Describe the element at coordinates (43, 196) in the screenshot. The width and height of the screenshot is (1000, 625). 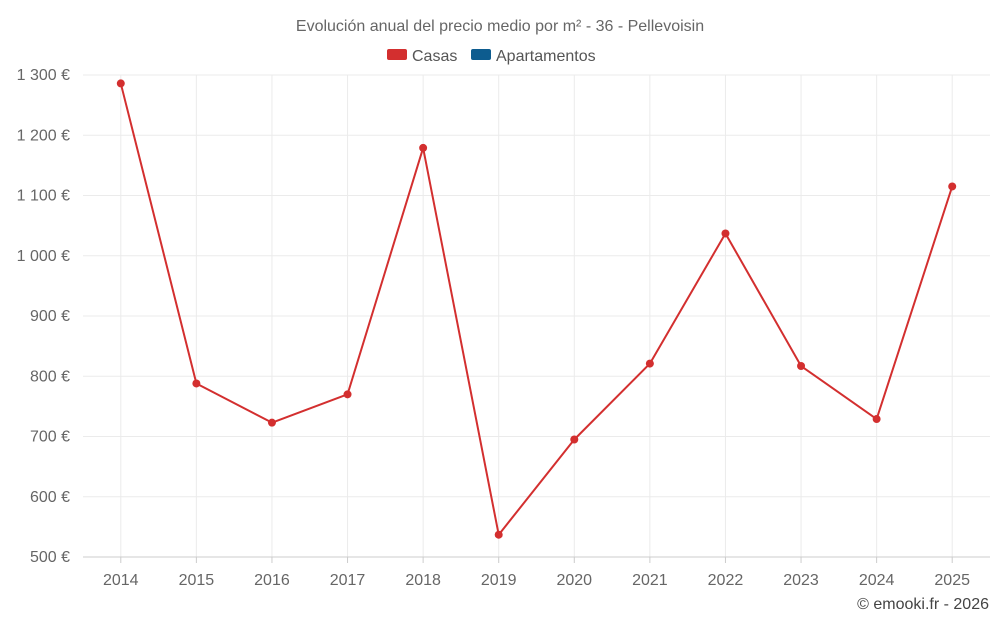
I see `y-tick-label: 1 100 €` at that location.